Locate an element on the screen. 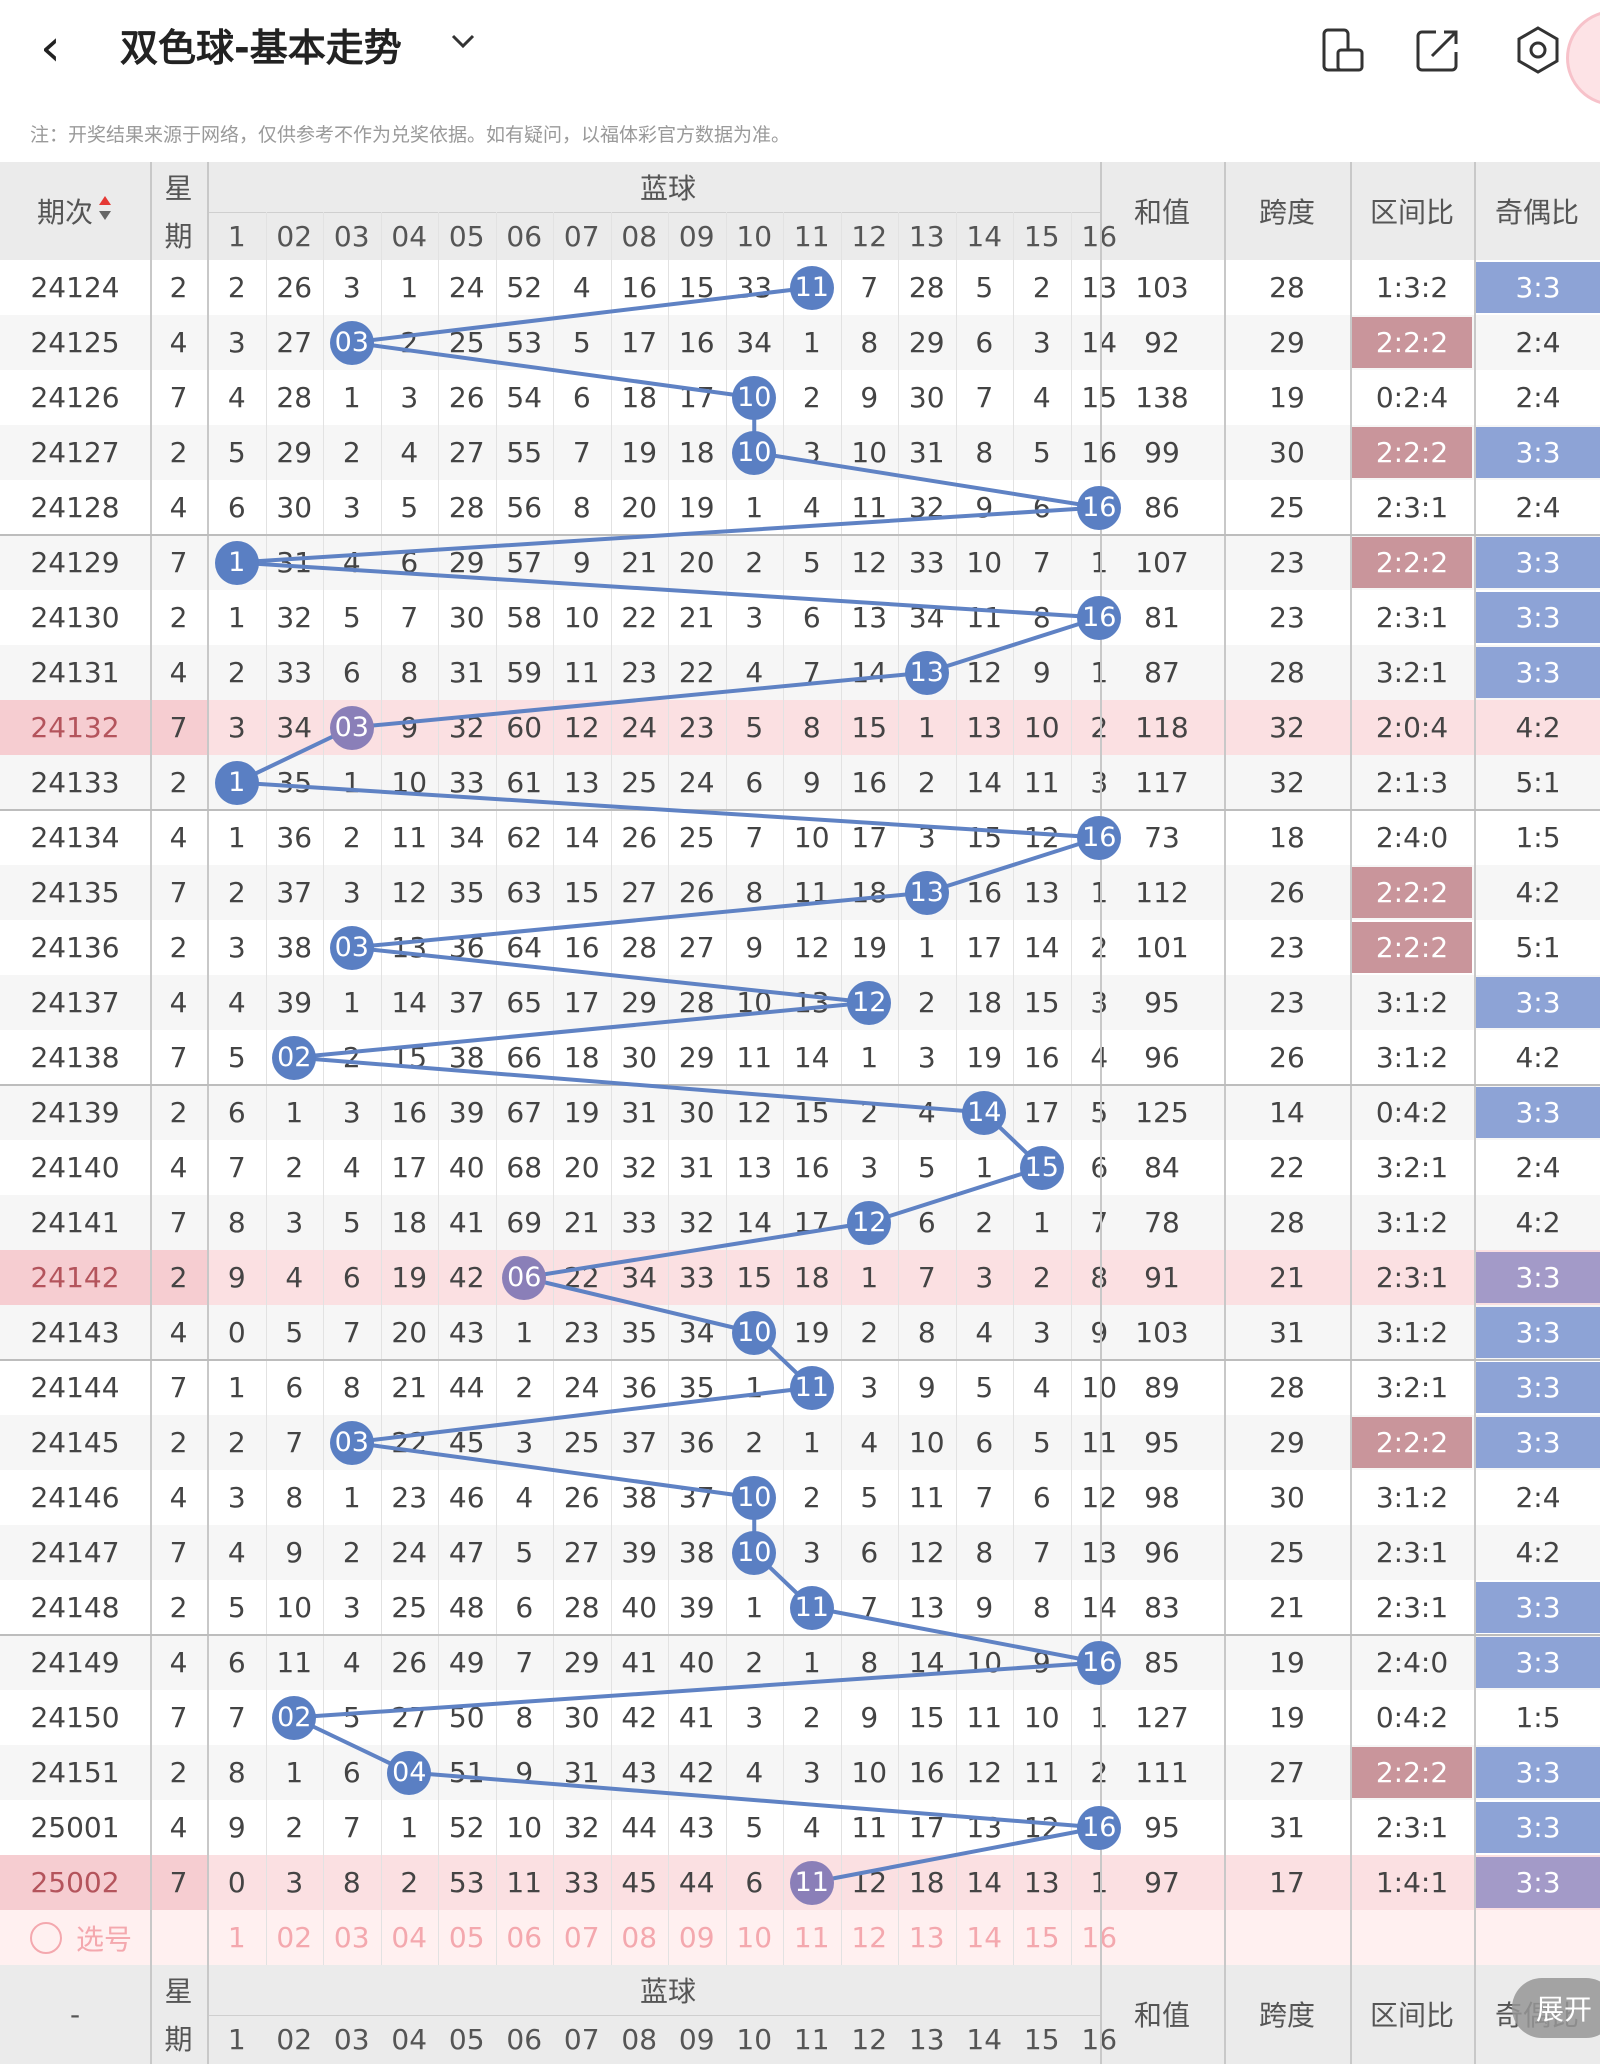 The image size is (1600, 2064). span-cell: 32 is located at coordinates (1287, 727).